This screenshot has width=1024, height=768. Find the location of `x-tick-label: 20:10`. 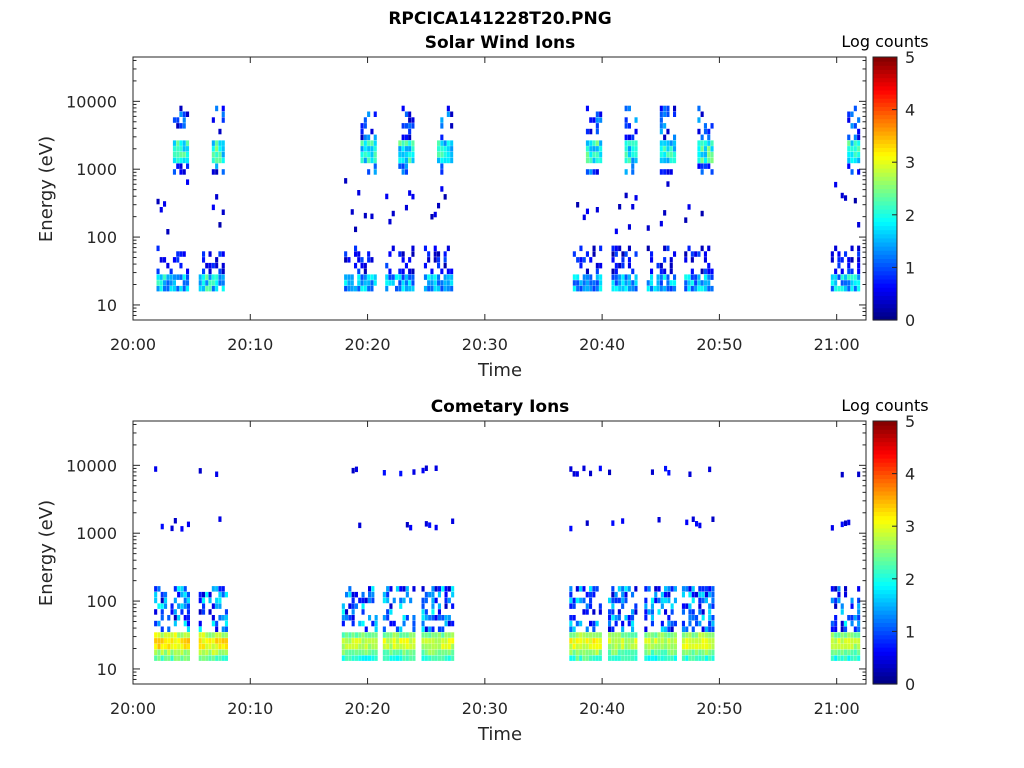

x-tick-label: 20:10 is located at coordinates (250, 708).